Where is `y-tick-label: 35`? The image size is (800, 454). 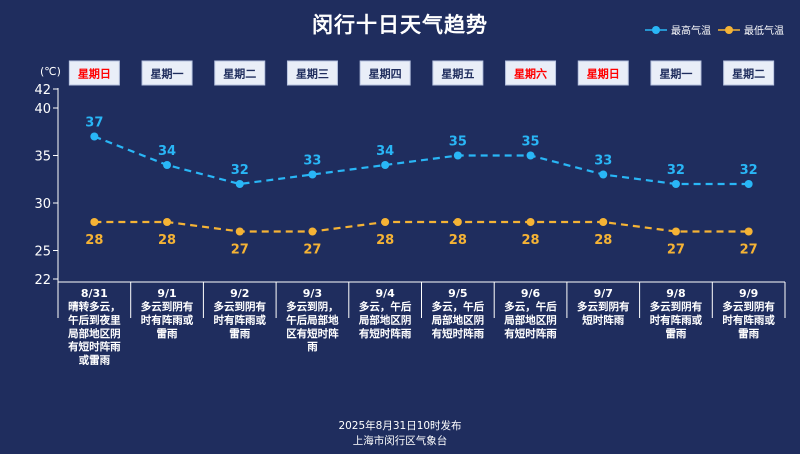 y-tick-label: 35 is located at coordinates (42, 157).